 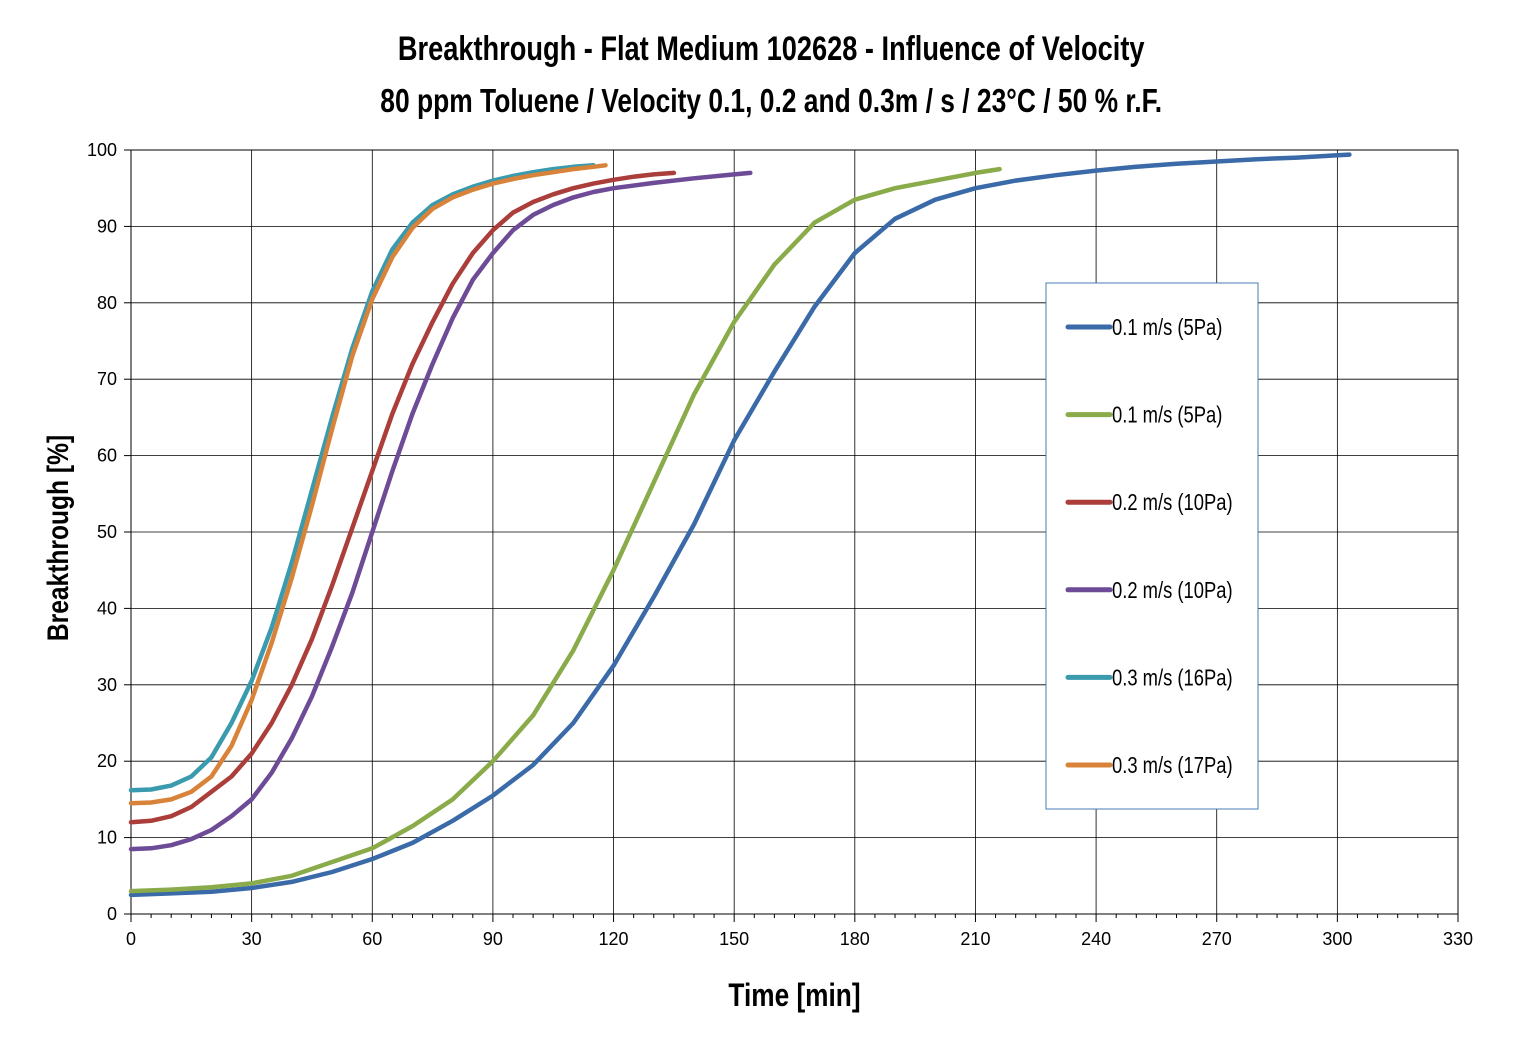 I want to click on legend-label: 0.3 m/s (17Pa), so click(x=1172, y=765).